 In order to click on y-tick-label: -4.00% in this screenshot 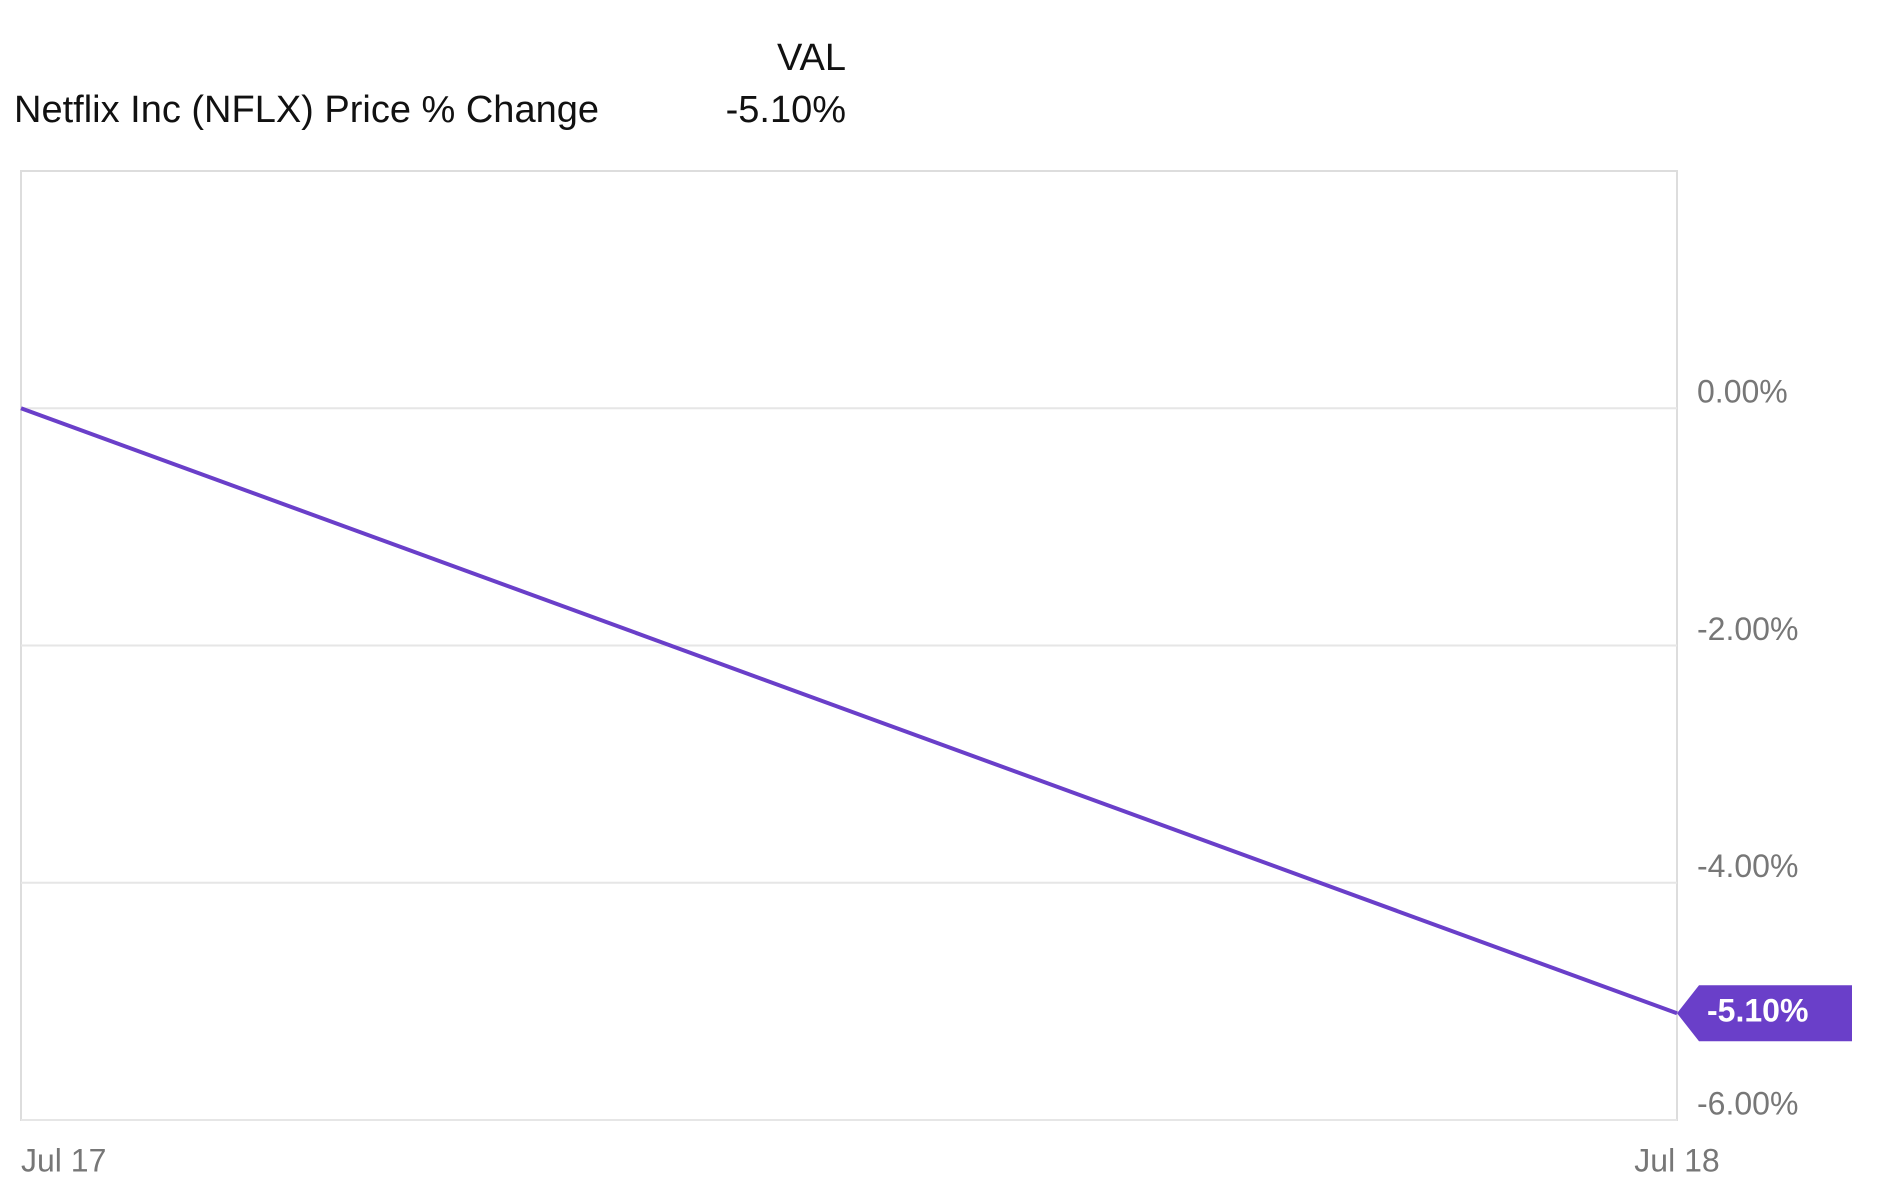, I will do `click(1747, 866)`.